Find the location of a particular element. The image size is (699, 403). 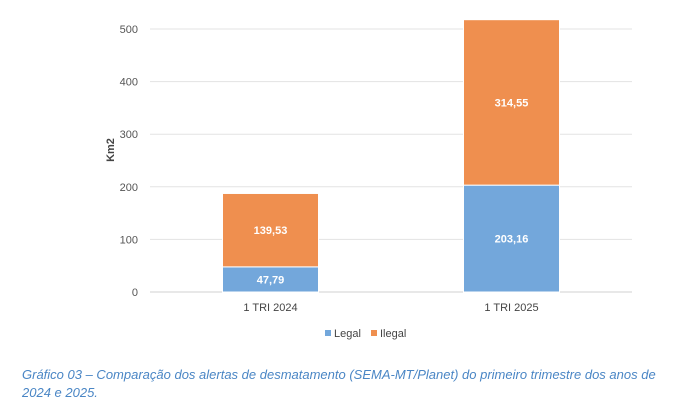

y-tick-label: 300 is located at coordinates (129, 135).